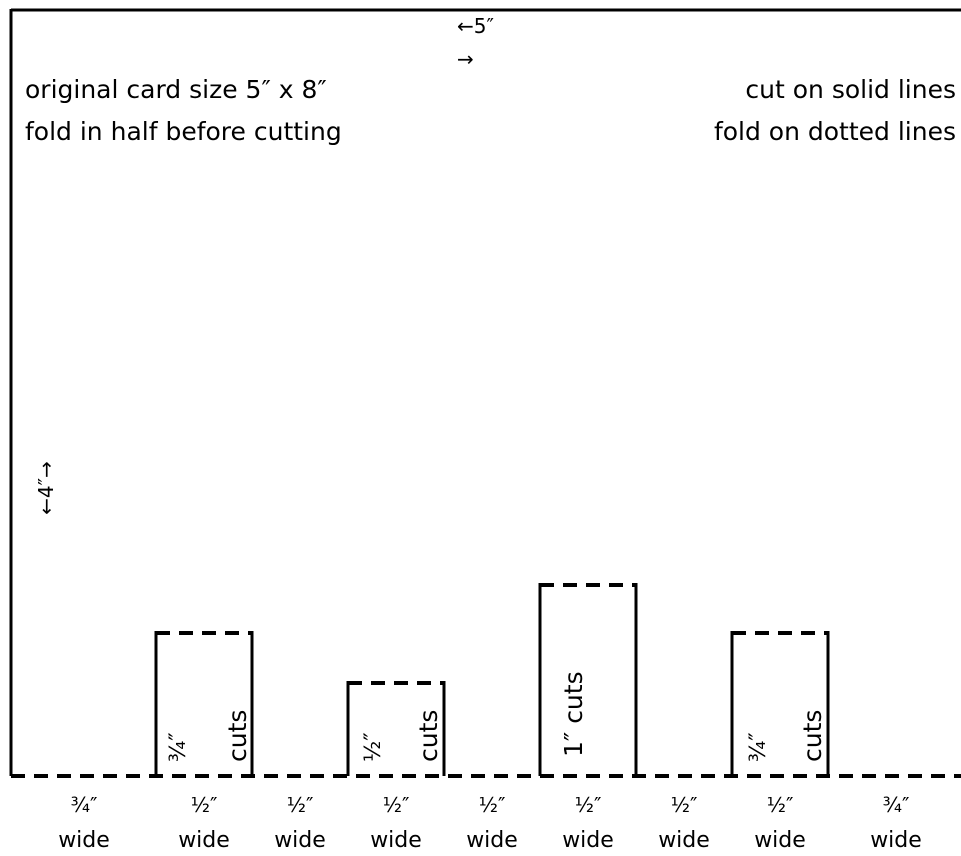 The width and height of the screenshot is (961, 856). What do you see at coordinates (835, 131) in the screenshot?
I see `instruction-fold-dotted: fold on dotted lines` at bounding box center [835, 131].